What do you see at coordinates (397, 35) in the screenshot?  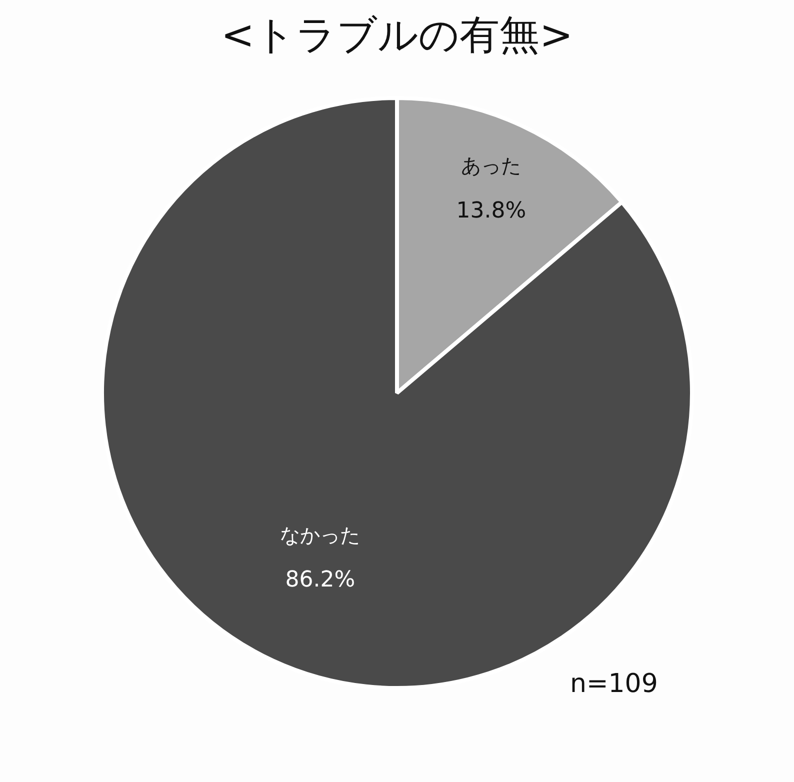 I see `chart-title: <トラブルの有無>` at bounding box center [397, 35].